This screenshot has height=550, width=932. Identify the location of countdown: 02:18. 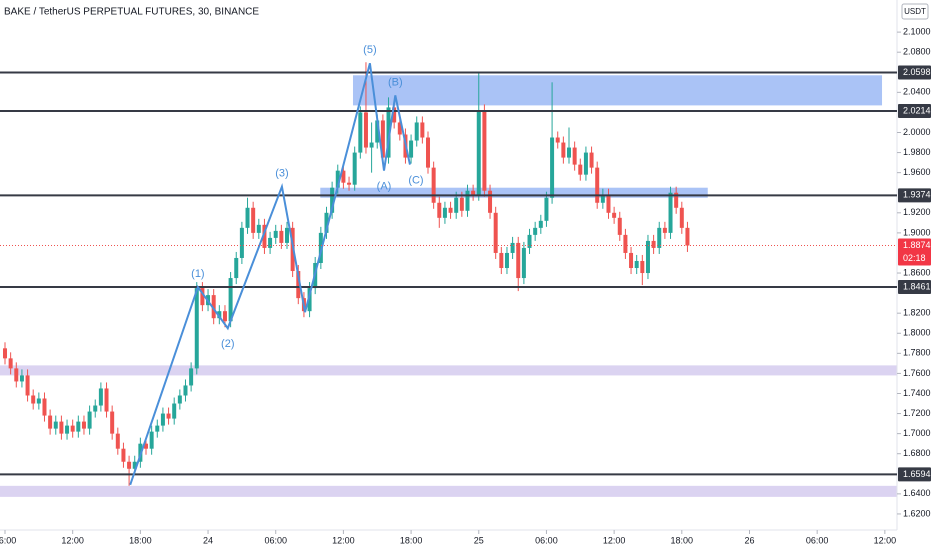
(914, 258).